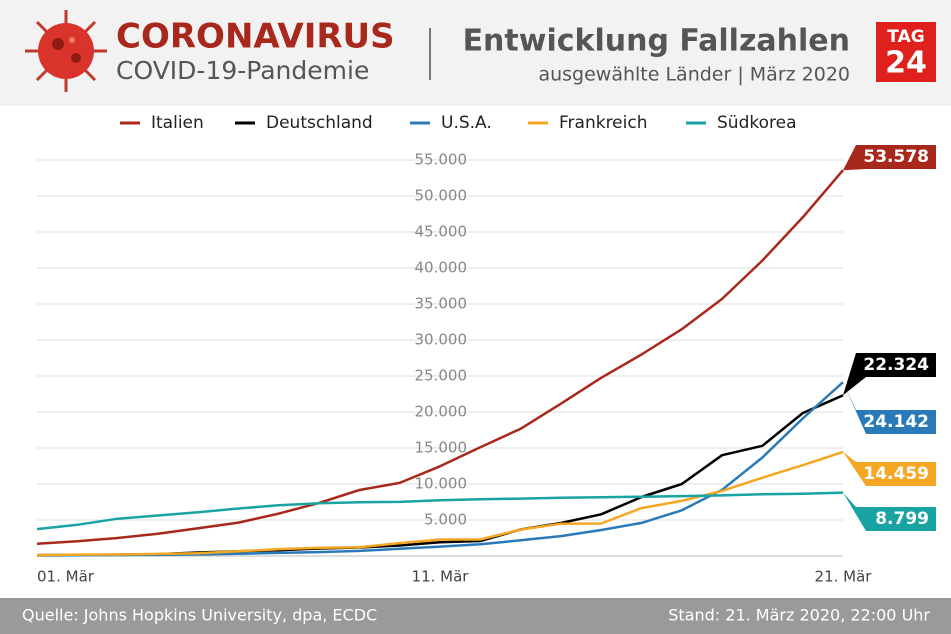 The height and width of the screenshot is (634, 951). I want to click on x-tick-label: 21. Mär, so click(844, 577).